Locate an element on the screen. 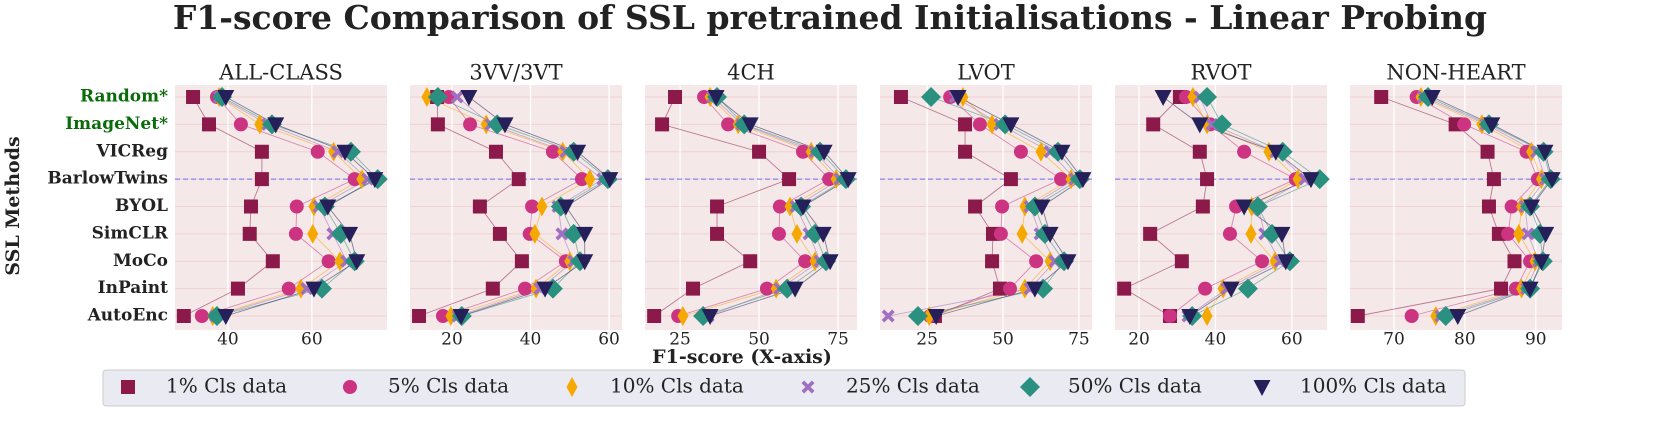 This screenshot has height=435, width=1661. panel-background is located at coordinates (516, 207).